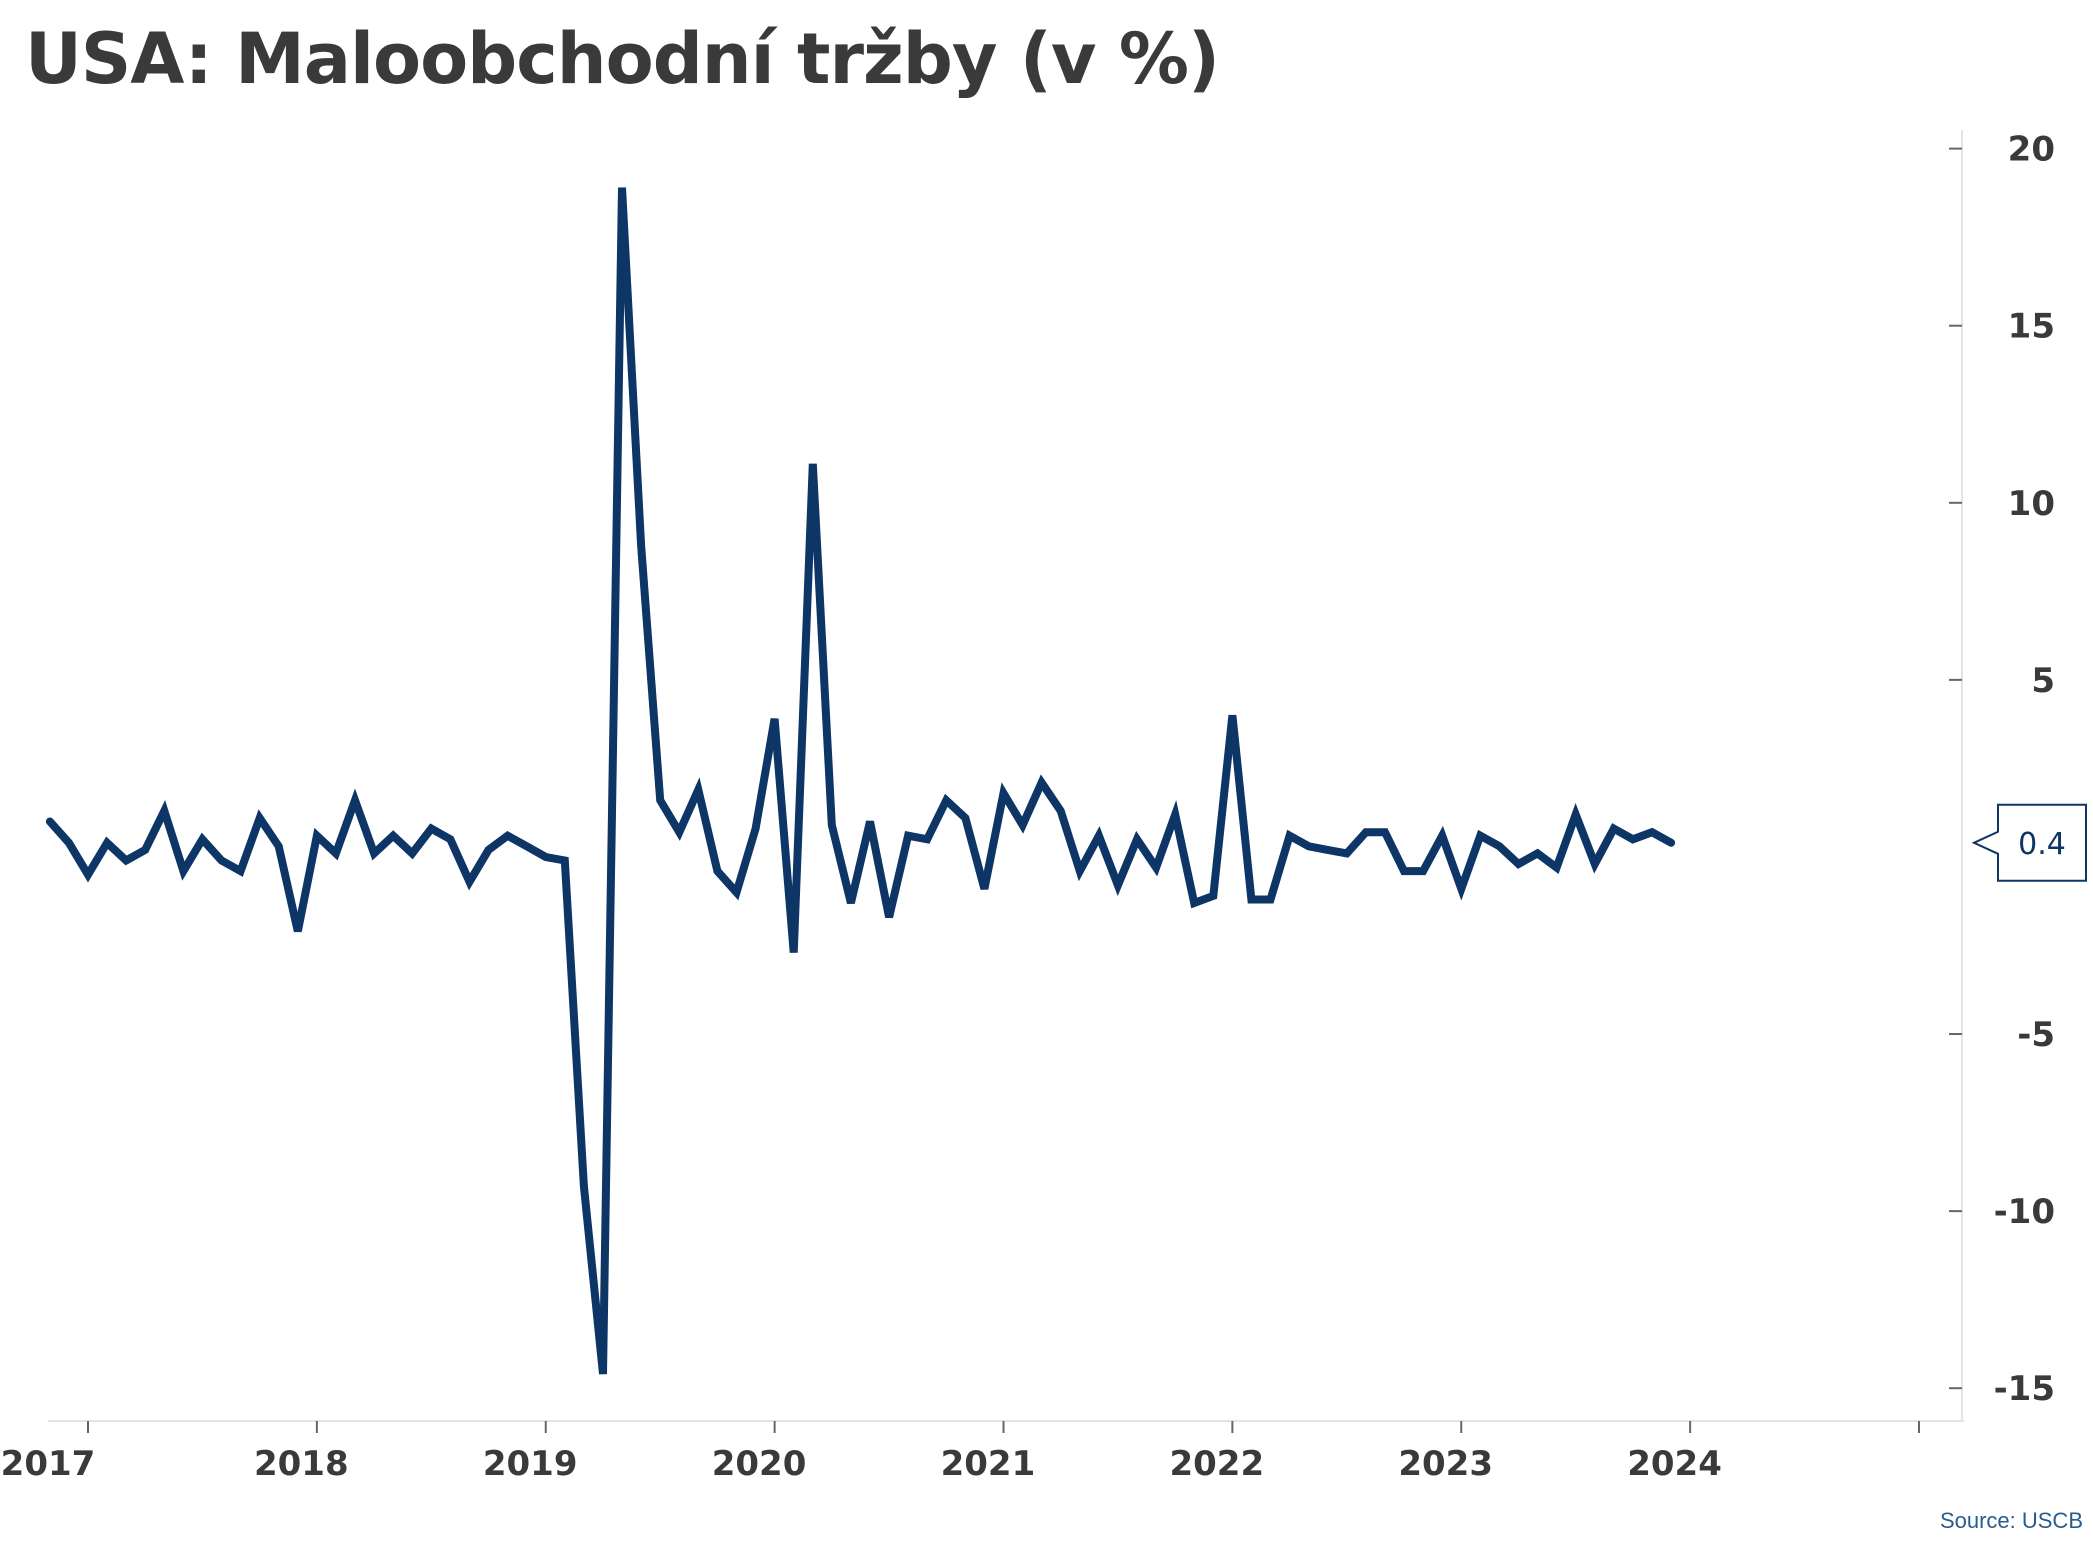  What do you see at coordinates (1216, 1464) in the screenshot?
I see `x-tick-label: 2022` at bounding box center [1216, 1464].